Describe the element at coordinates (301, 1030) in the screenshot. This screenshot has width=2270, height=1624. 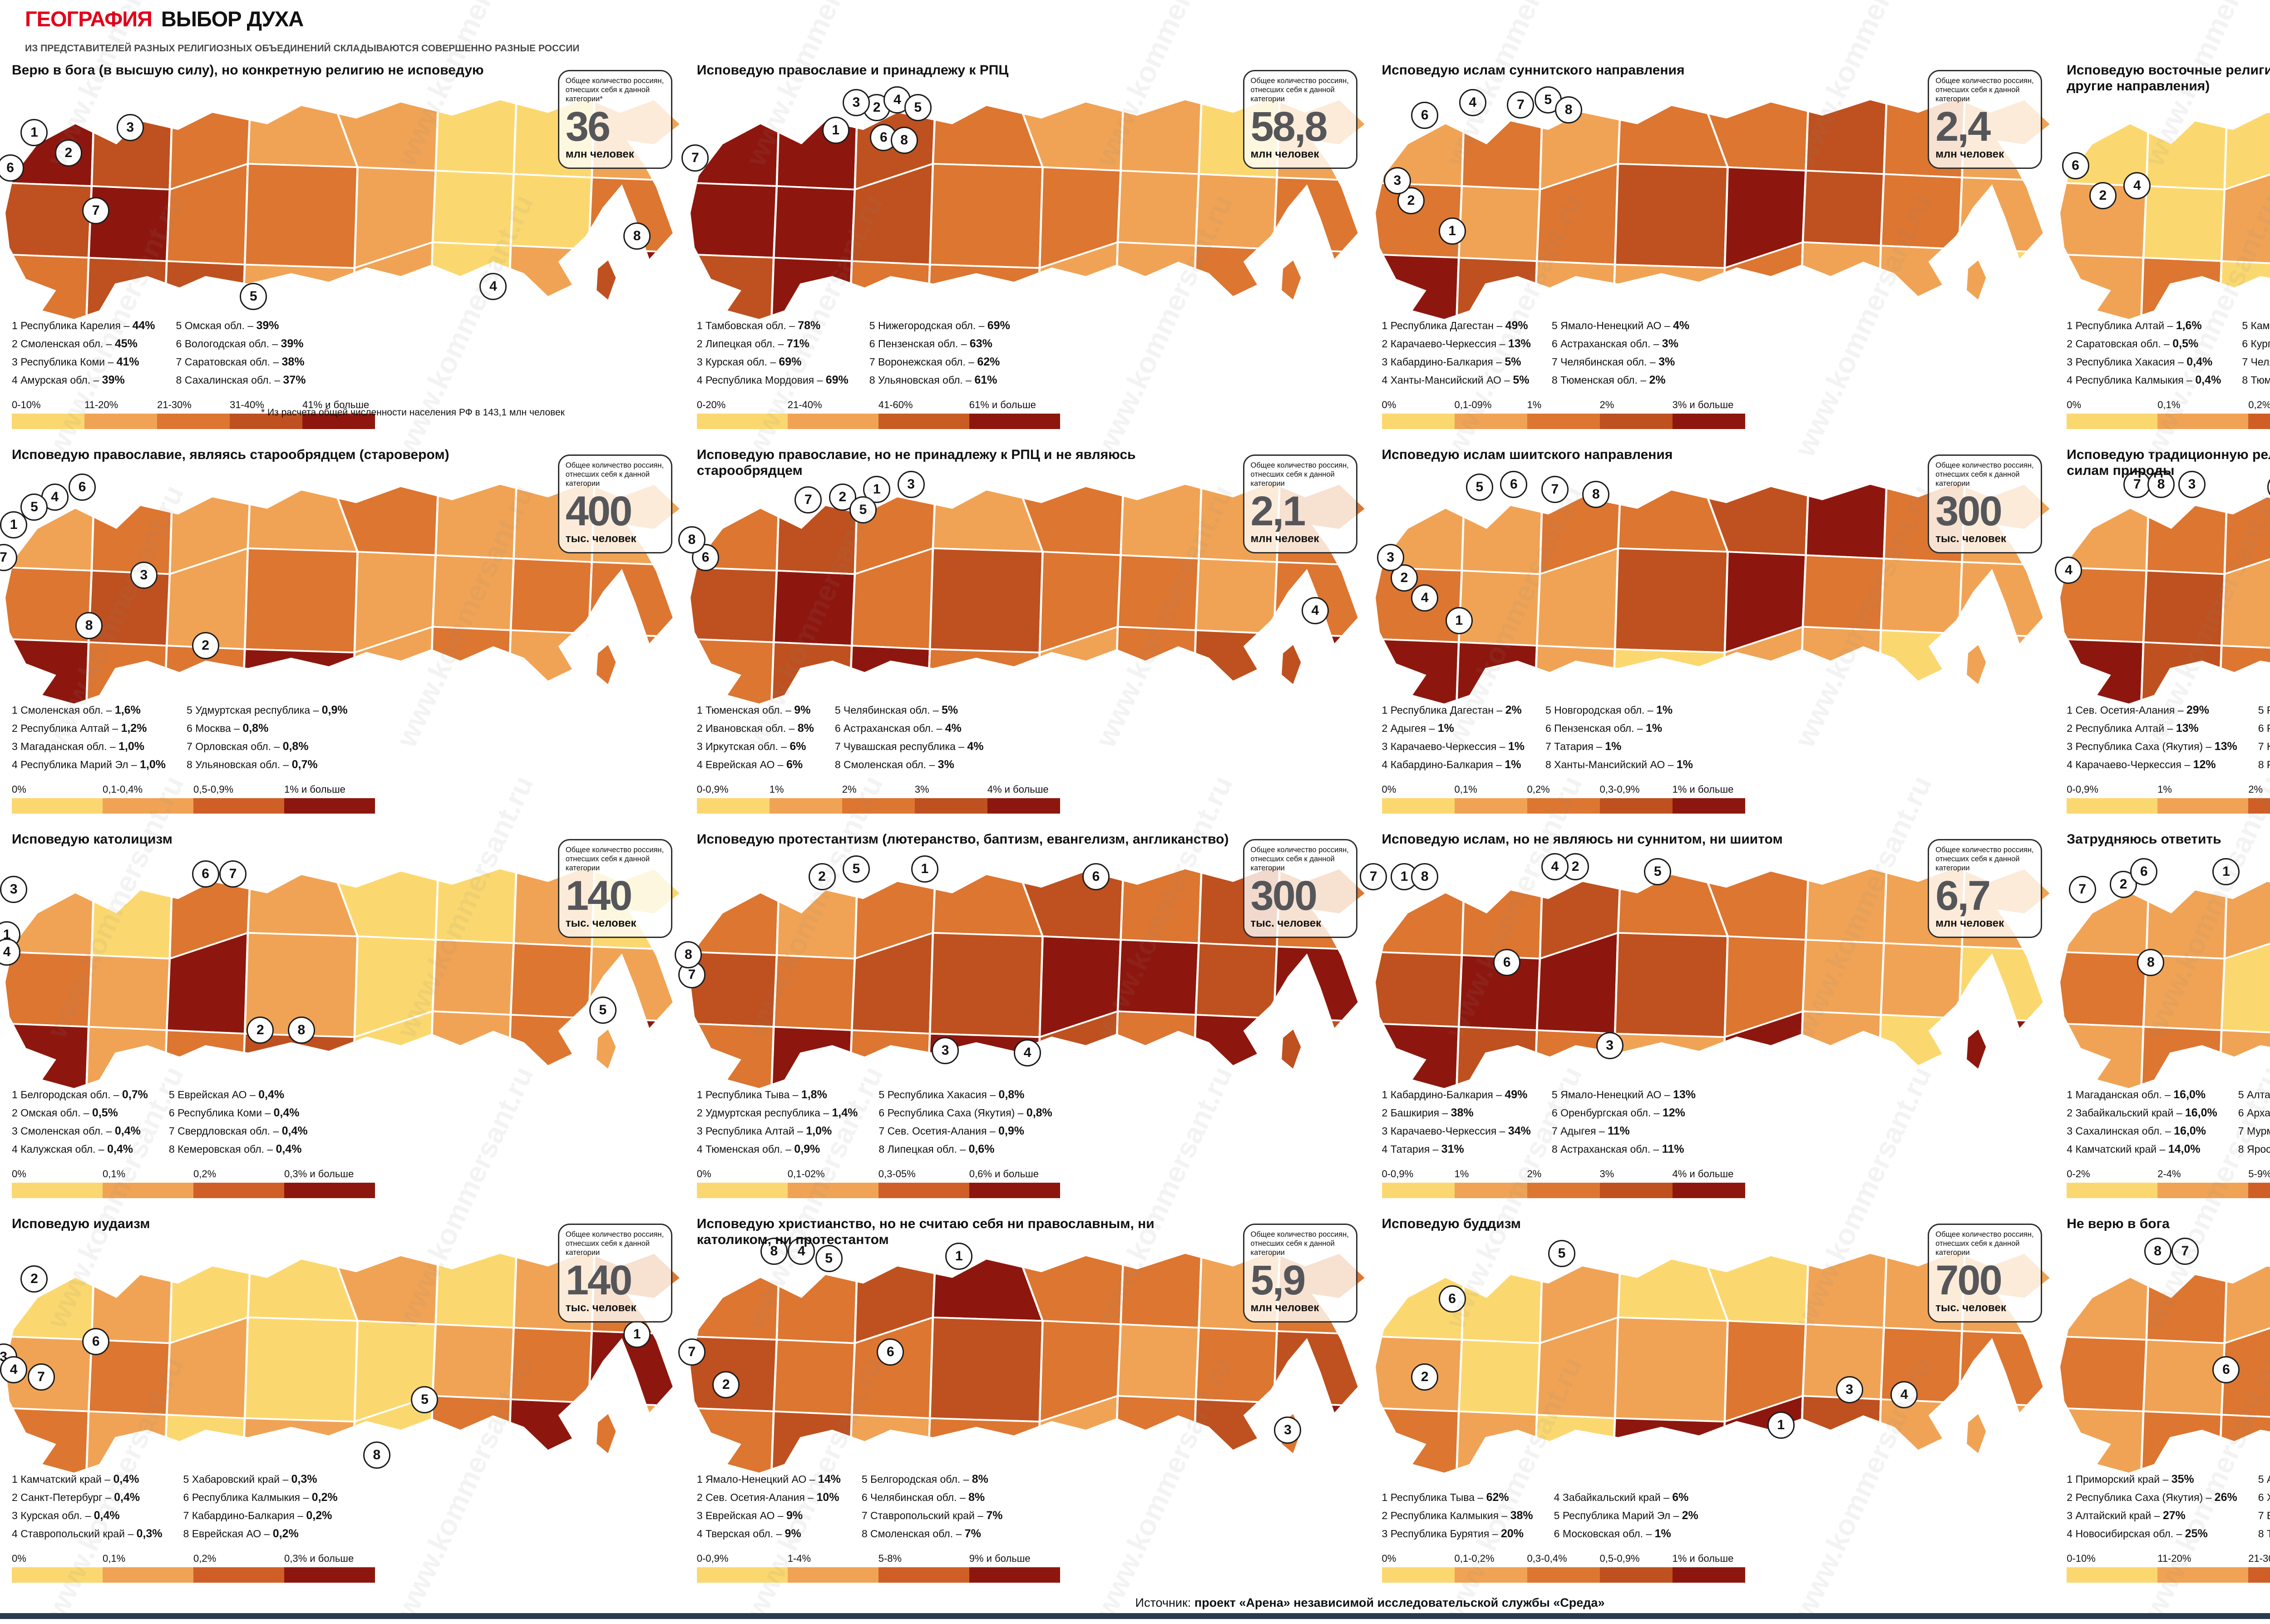
I see `region-callout-8: 8` at that location.